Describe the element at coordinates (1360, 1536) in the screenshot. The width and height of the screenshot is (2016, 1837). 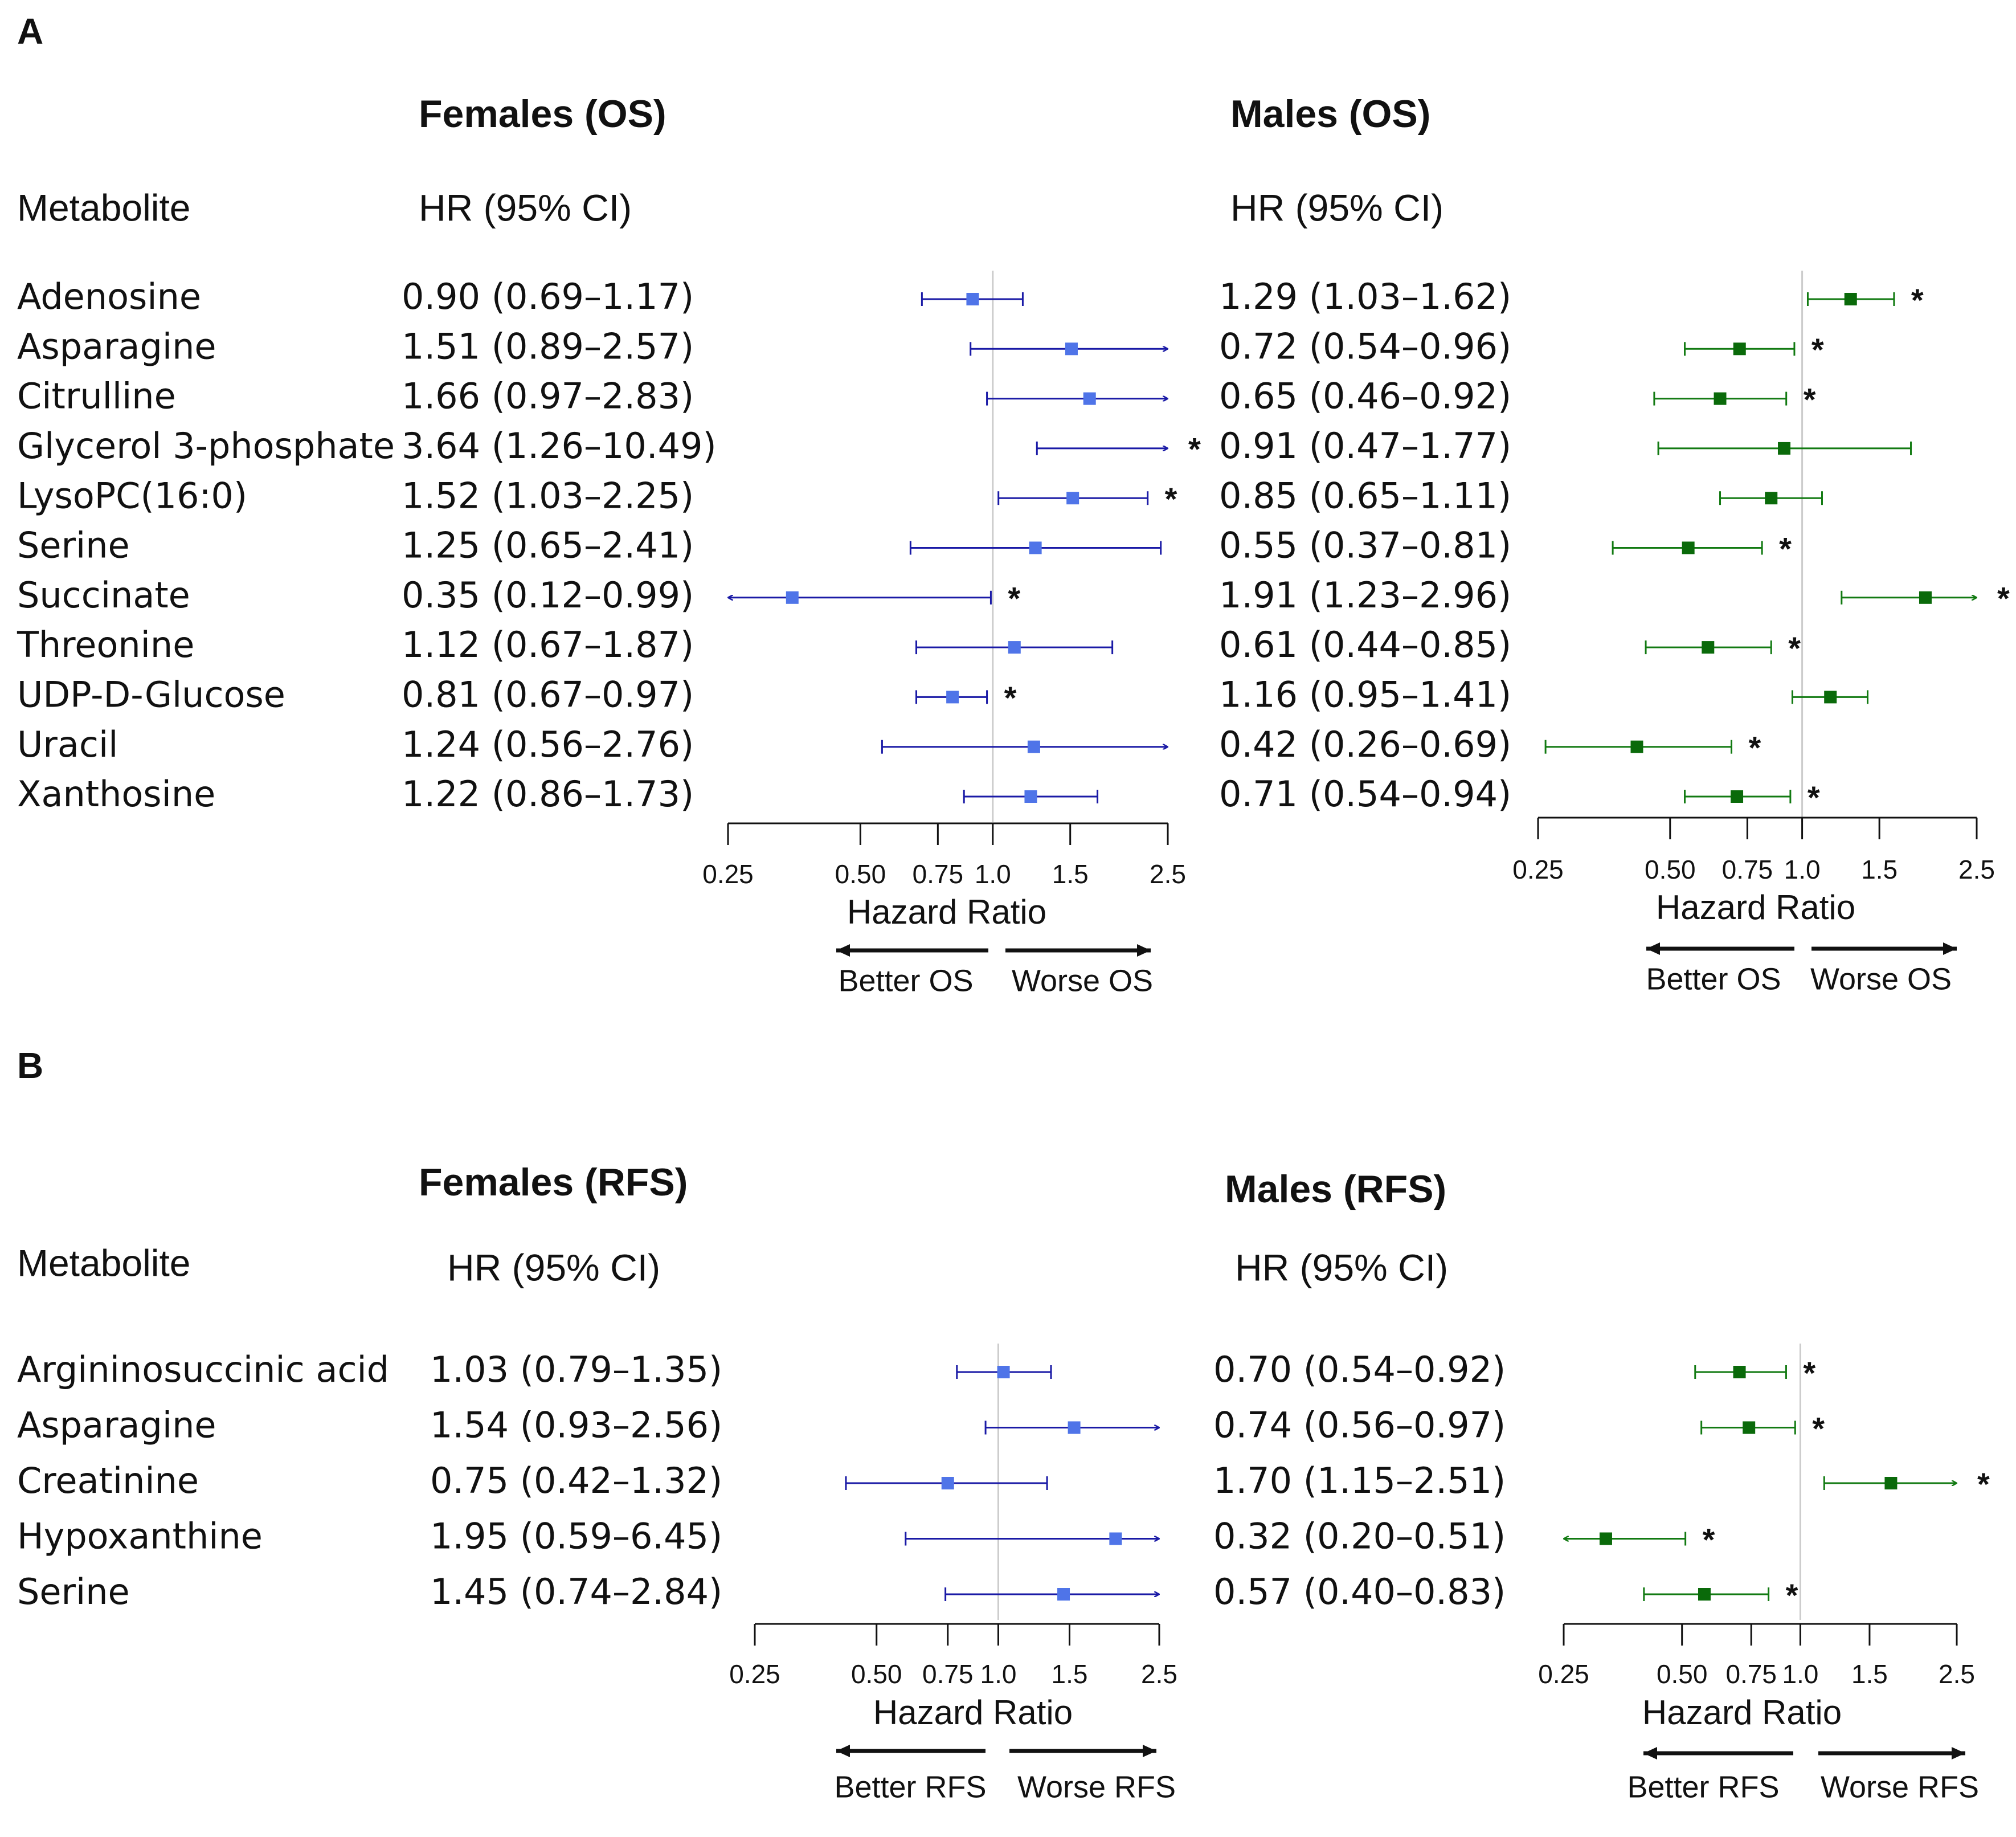
I see `hr-value: 0.32 (0.20–0.51)` at that location.